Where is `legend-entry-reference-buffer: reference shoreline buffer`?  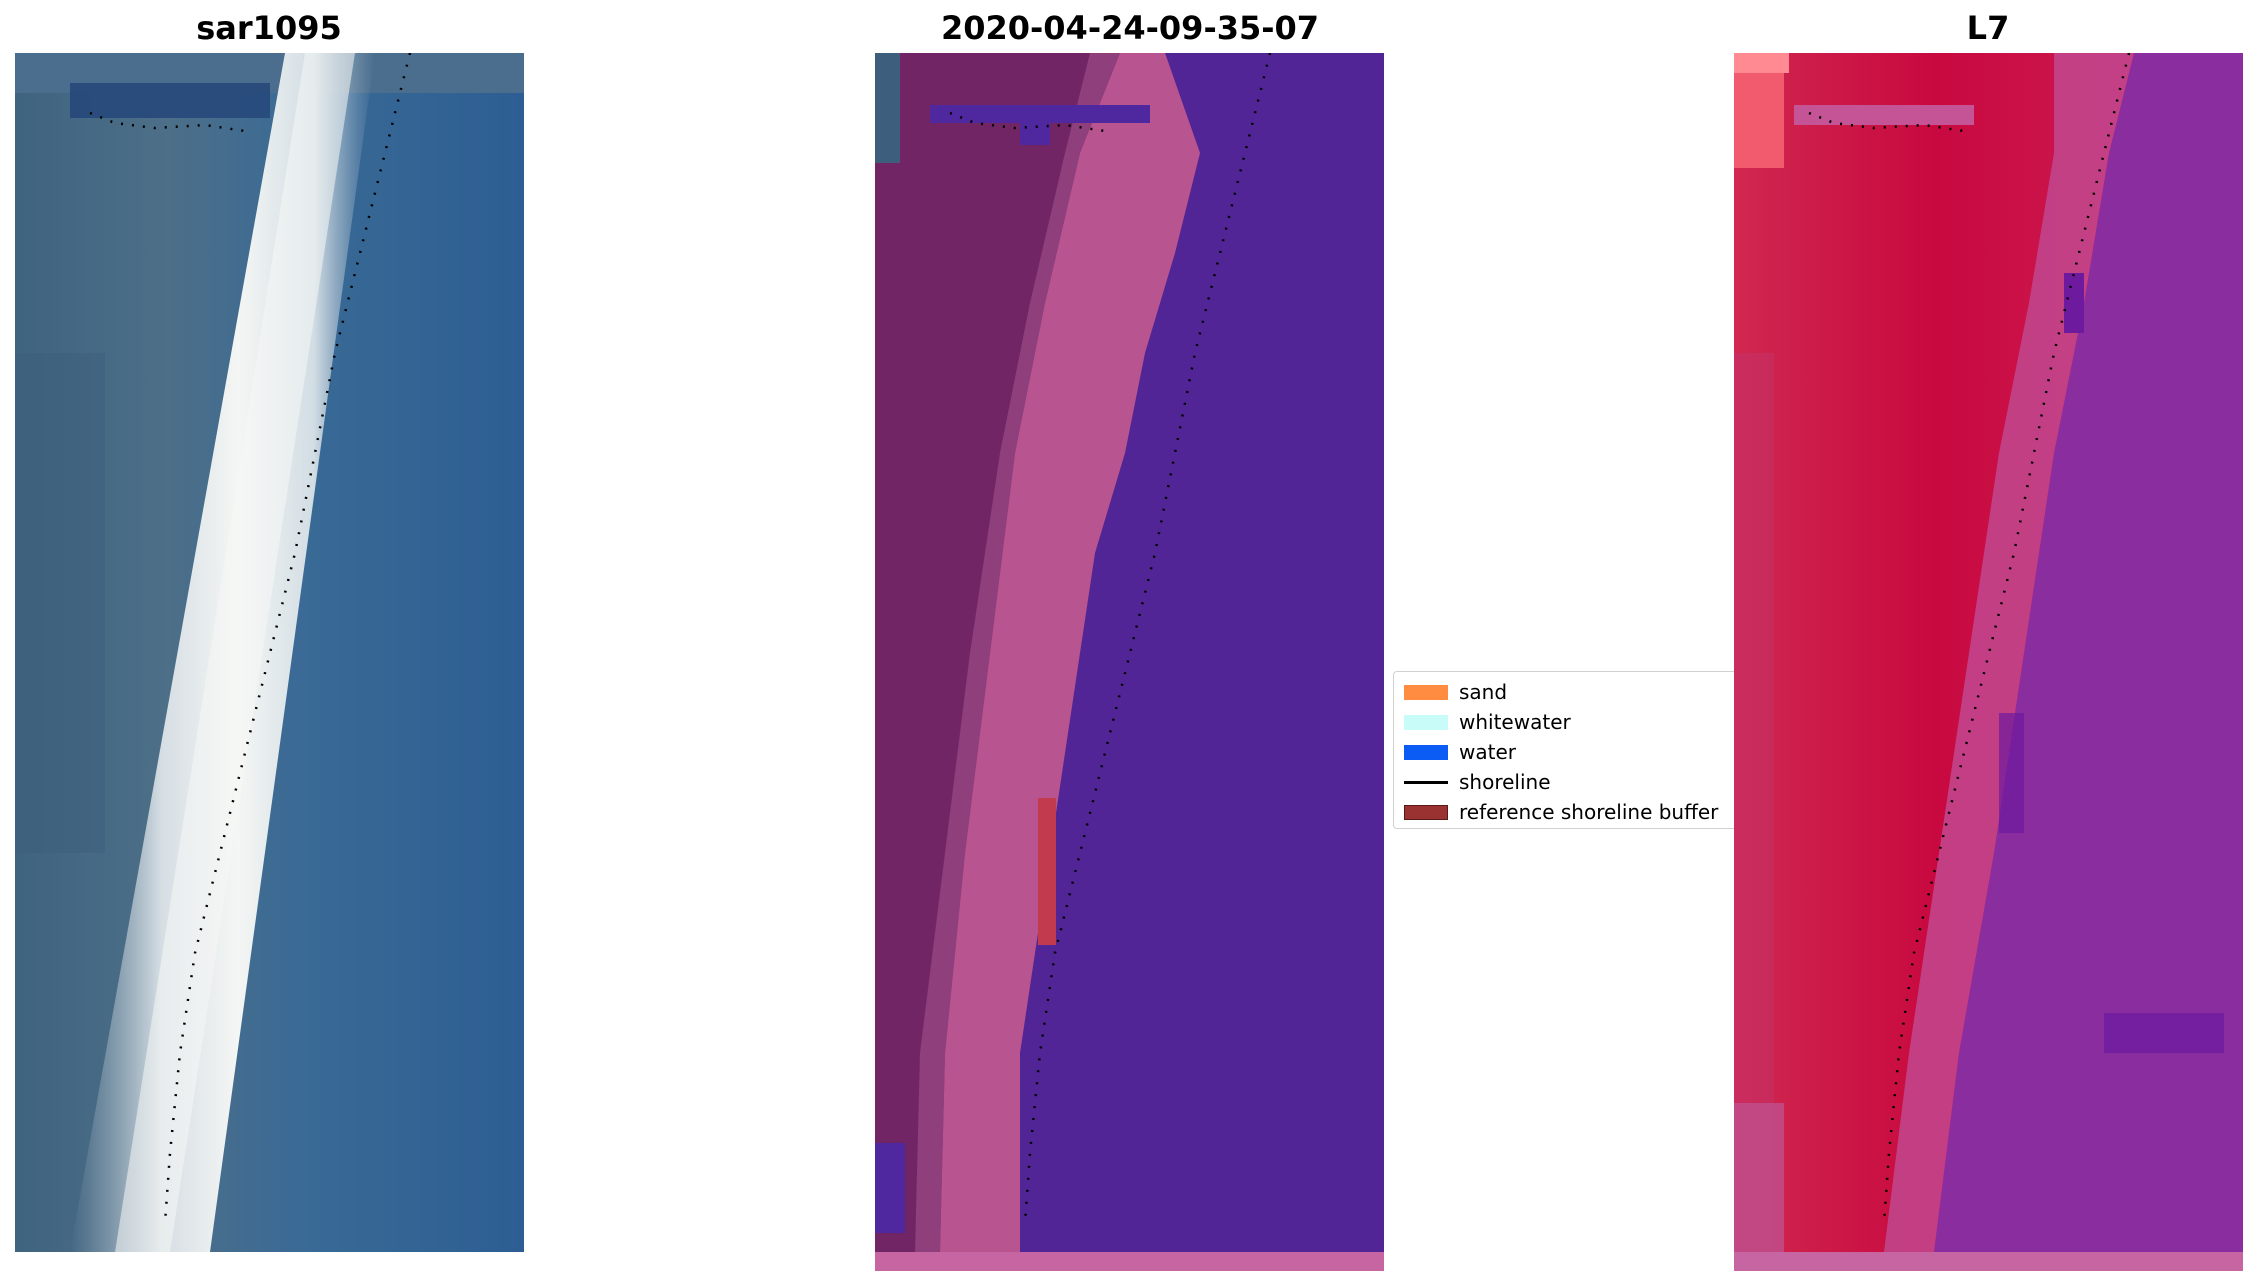 legend-entry-reference-buffer: reference shoreline buffer is located at coordinates (1566, 812).